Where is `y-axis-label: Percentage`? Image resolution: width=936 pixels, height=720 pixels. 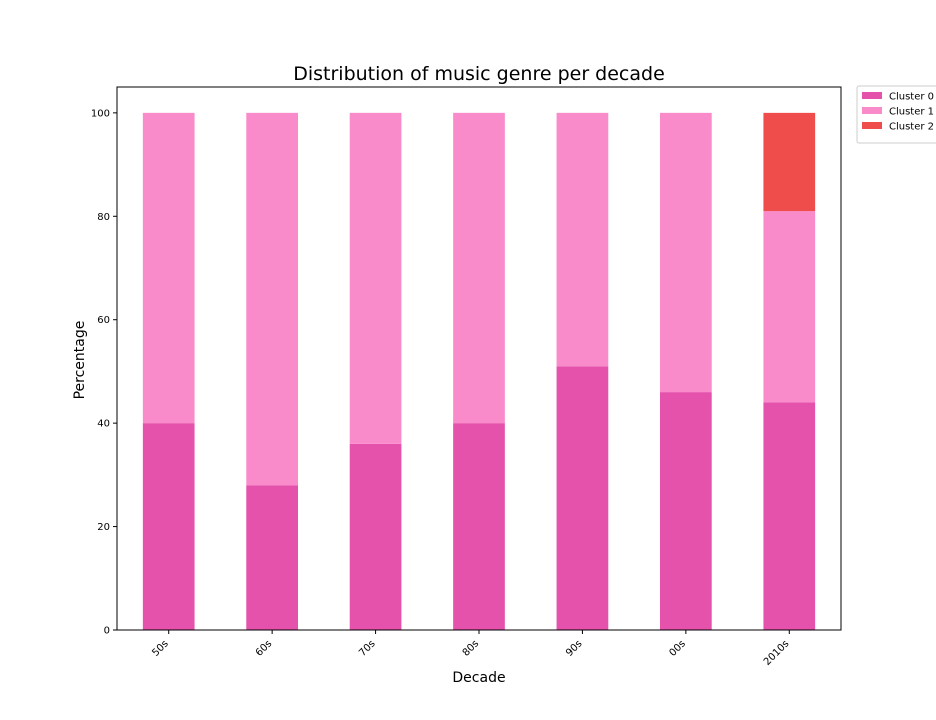
y-axis-label: Percentage is located at coordinates (80, 360).